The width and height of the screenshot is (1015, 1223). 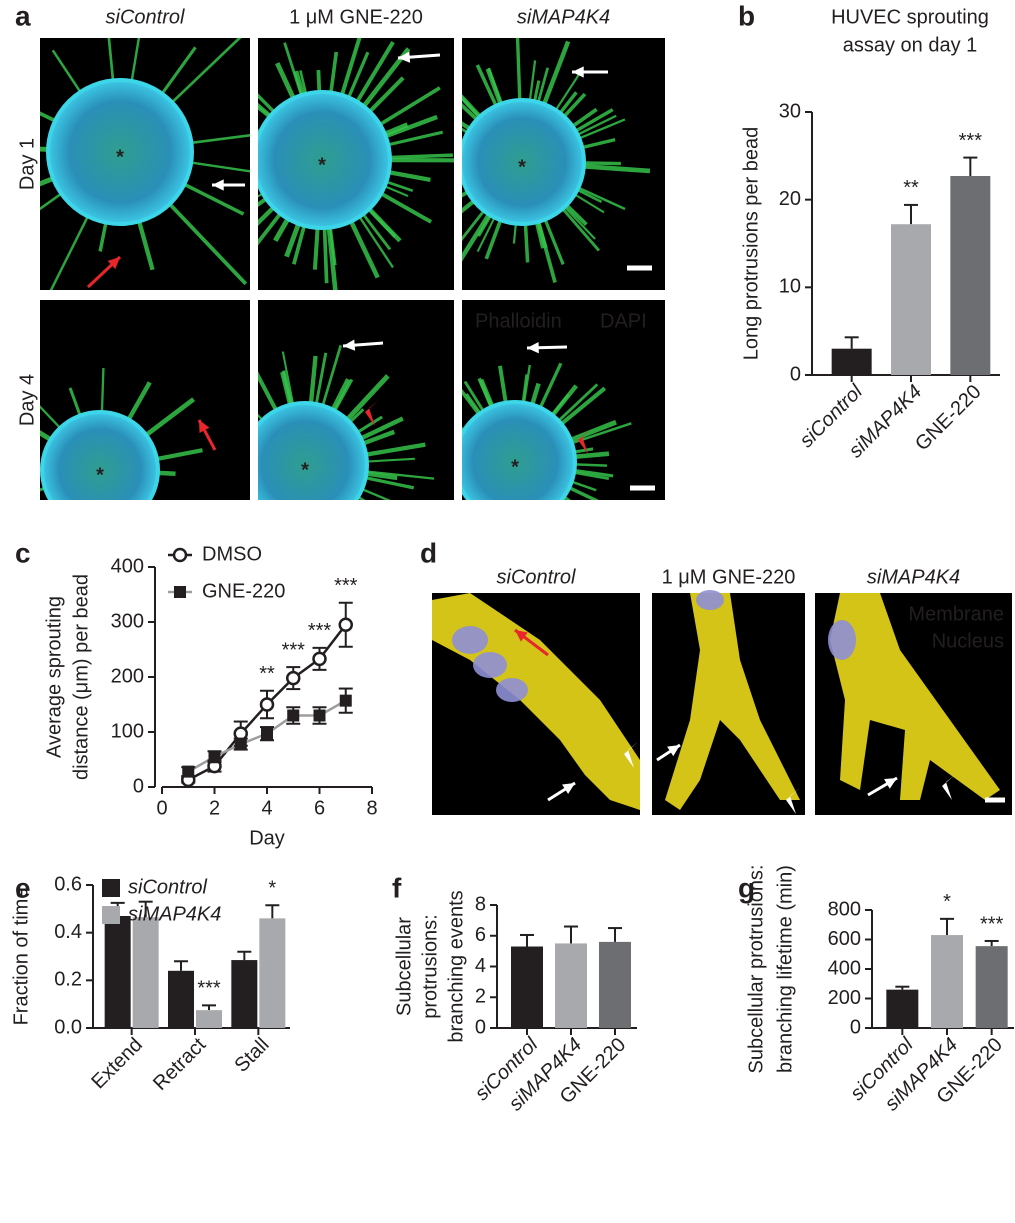 What do you see at coordinates (910, 17) in the screenshot?
I see `chart-title: HUVEC sprouting` at bounding box center [910, 17].